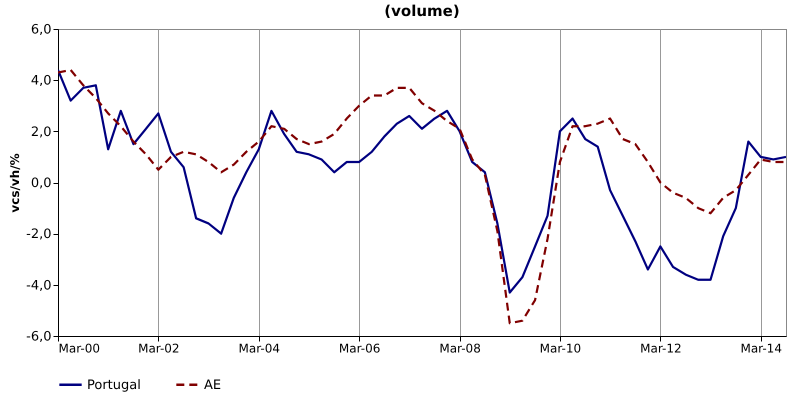 The image size is (798, 405). Describe the element at coordinates (661, 349) in the screenshot. I see `x-tick-label: Mar-12` at that location.